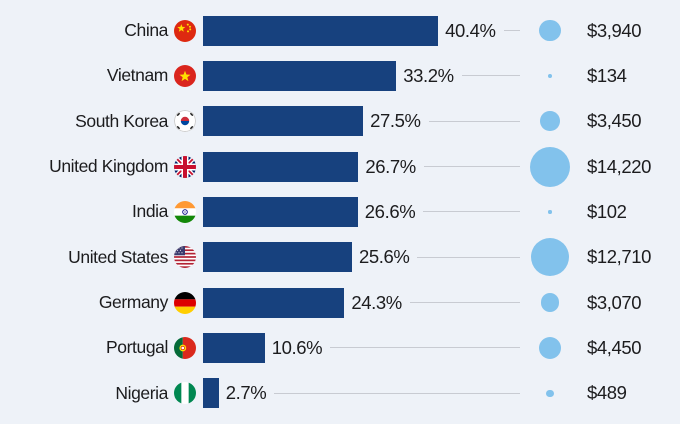 This screenshot has height=424, width=680. I want to click on value-label: $134, so click(607, 75).